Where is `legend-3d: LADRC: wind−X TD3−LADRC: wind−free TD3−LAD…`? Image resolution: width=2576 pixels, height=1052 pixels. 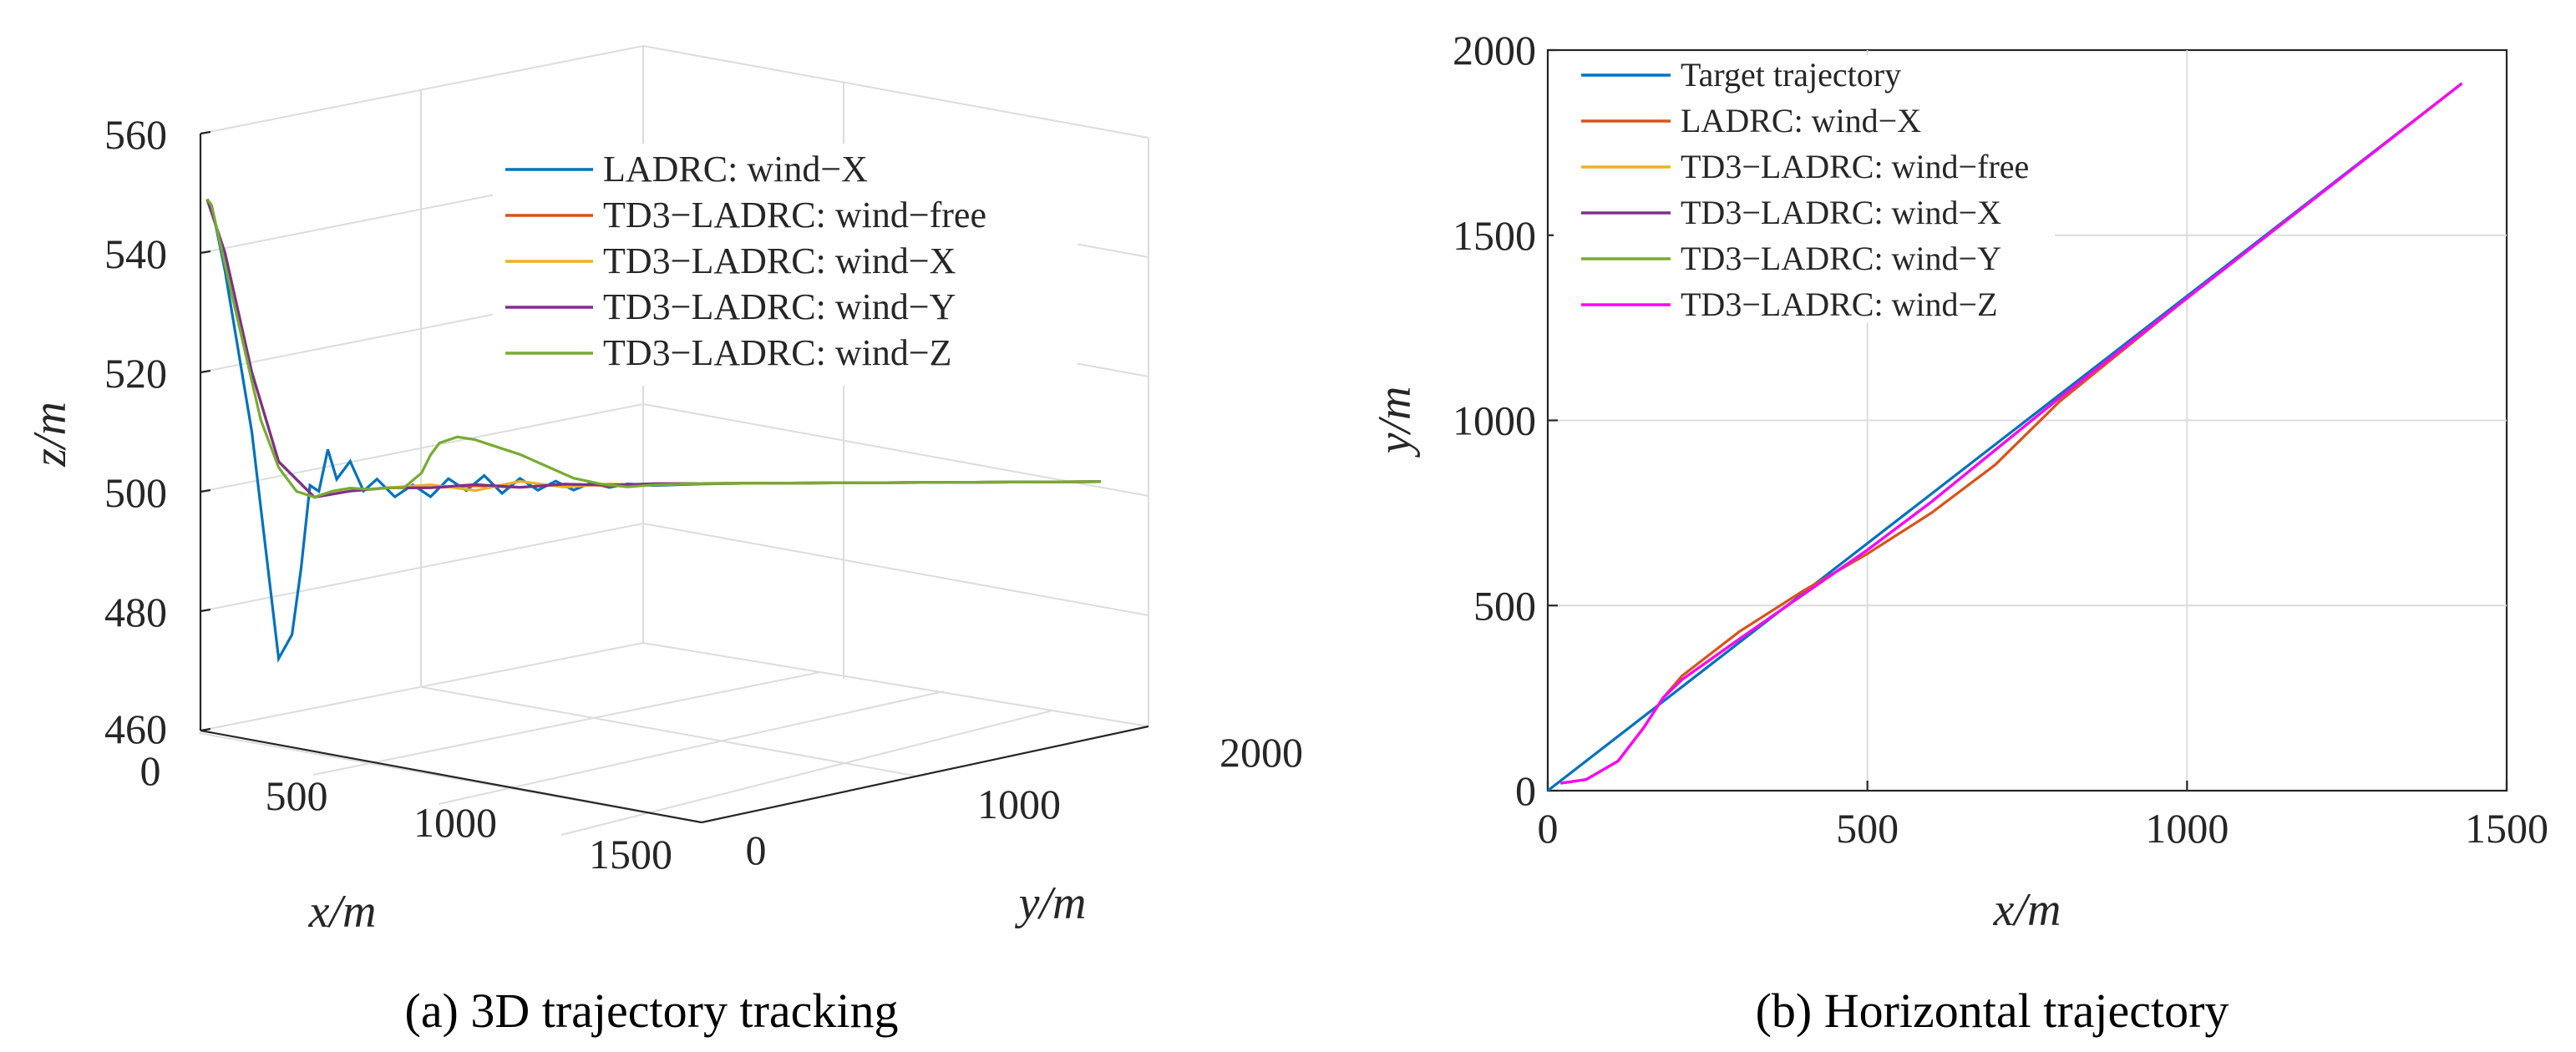 legend-3d: LADRC: wind−X TD3−LADRC: wind−free TD3−LAD… is located at coordinates (785, 265).